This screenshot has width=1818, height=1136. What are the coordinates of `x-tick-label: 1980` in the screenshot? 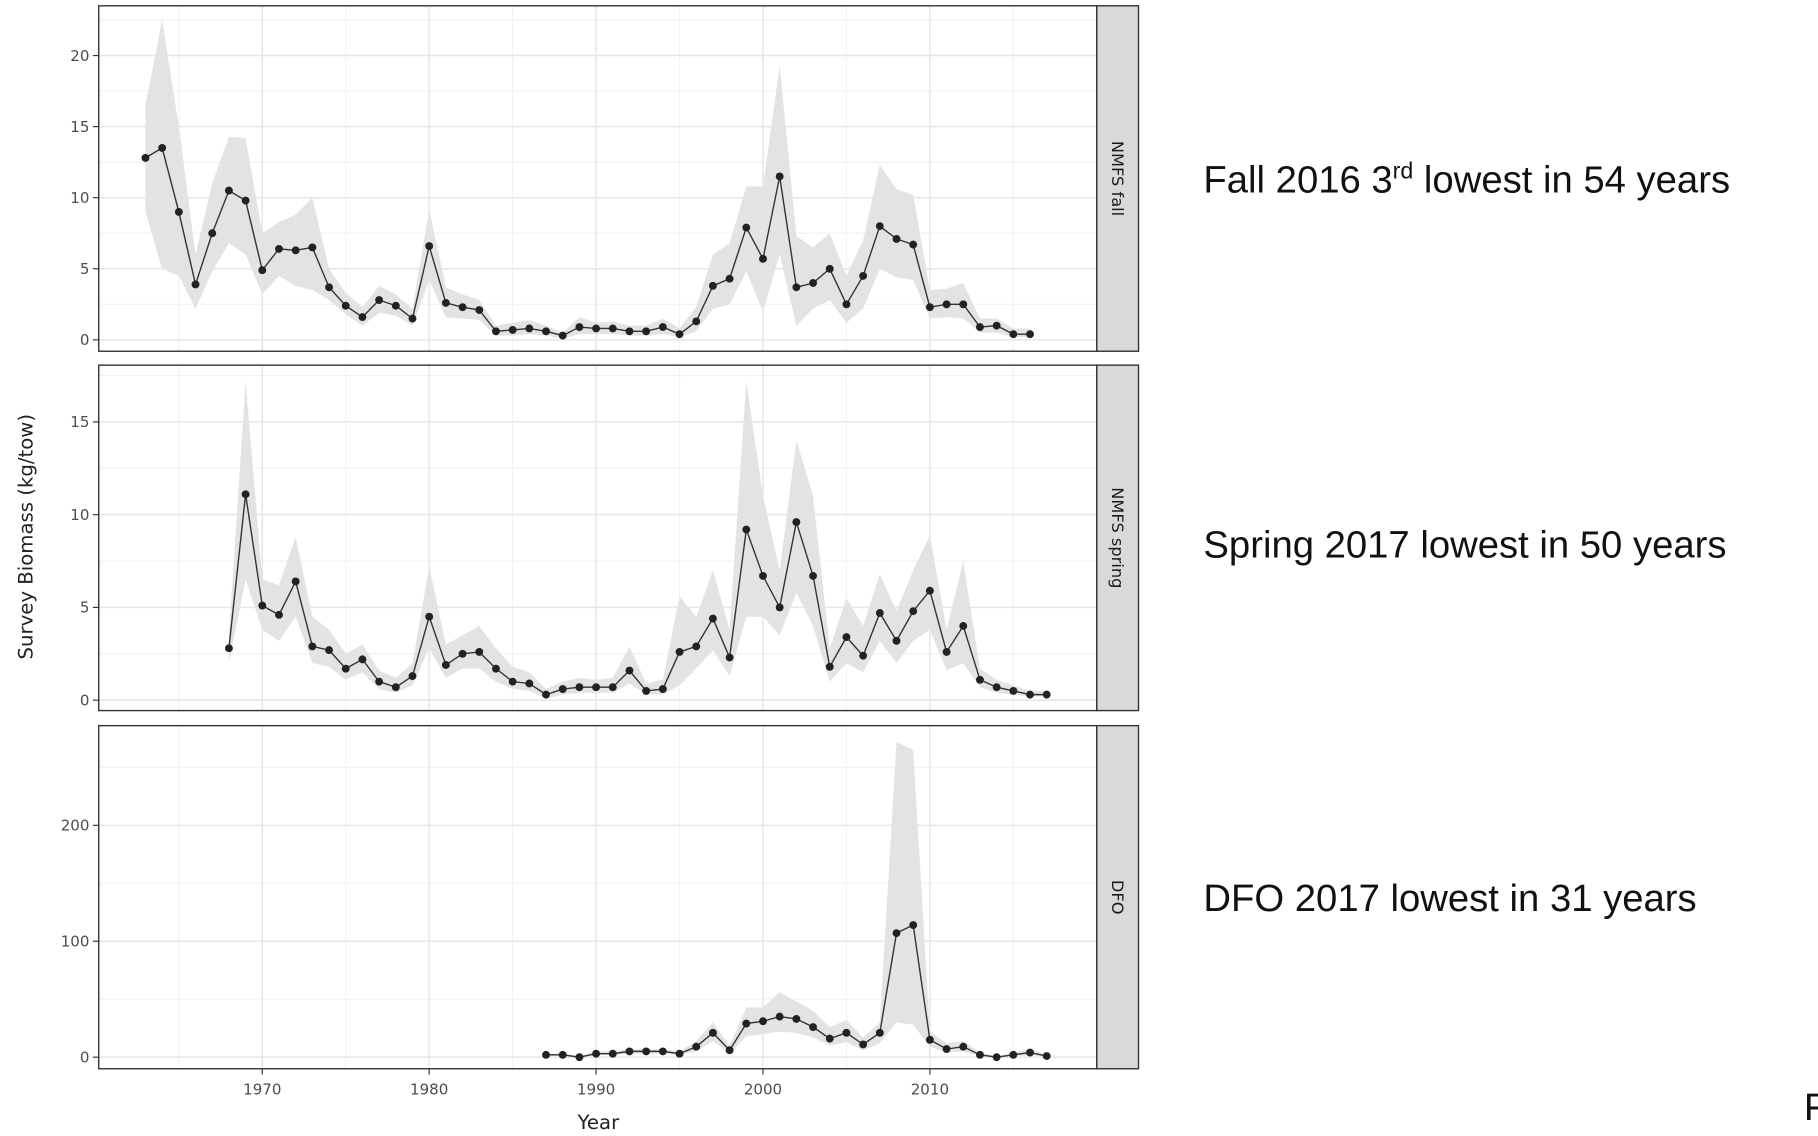 It's located at (429, 1089).